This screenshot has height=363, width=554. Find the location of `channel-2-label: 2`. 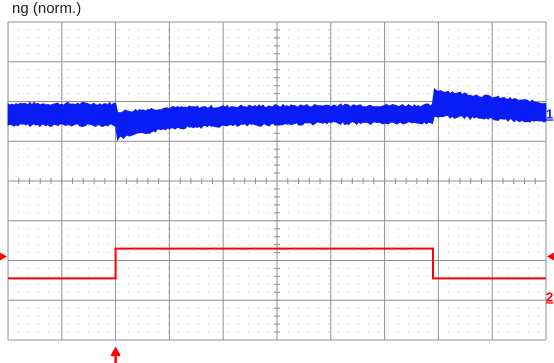

channel-2-label: 2 is located at coordinates (549, 296).